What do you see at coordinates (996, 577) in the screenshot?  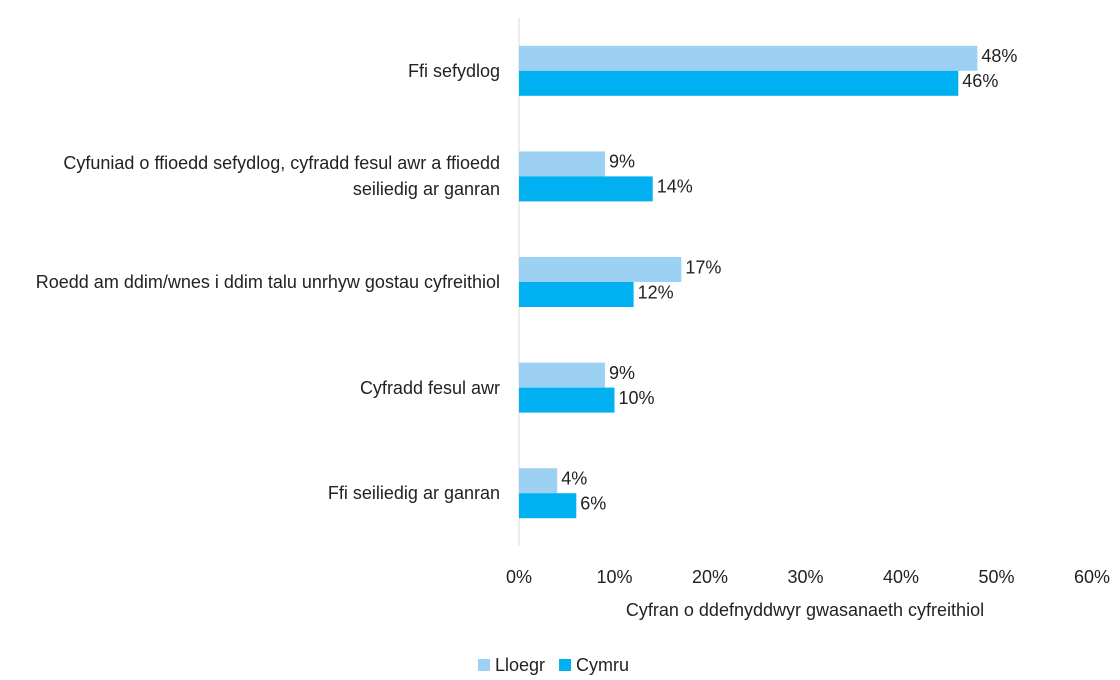 I see `x-tick-label: 50%` at bounding box center [996, 577].